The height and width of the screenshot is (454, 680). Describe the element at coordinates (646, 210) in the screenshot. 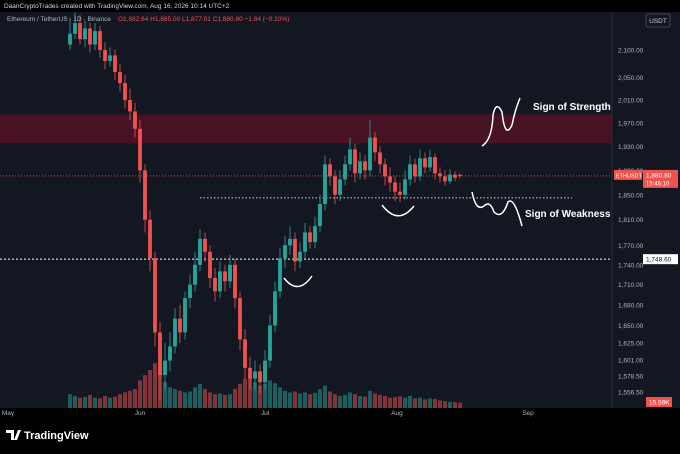

I see `price-axis` at that location.